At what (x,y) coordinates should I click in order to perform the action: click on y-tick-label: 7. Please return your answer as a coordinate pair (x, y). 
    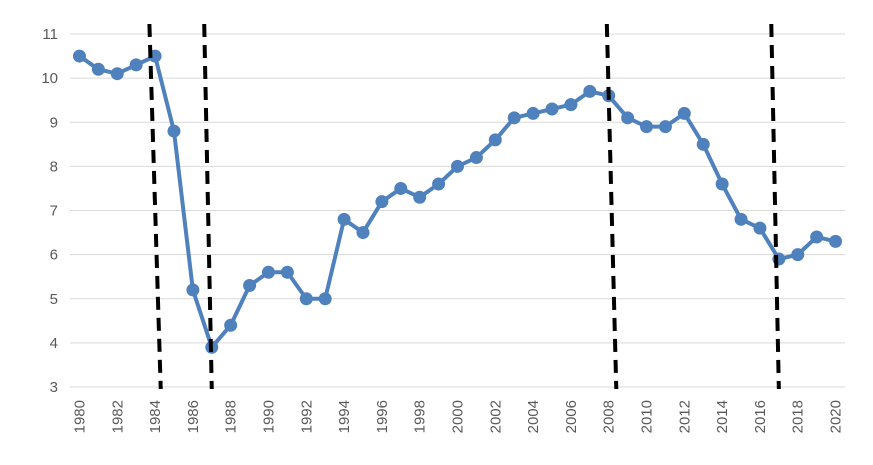
    Looking at the image, I should click on (54, 211).